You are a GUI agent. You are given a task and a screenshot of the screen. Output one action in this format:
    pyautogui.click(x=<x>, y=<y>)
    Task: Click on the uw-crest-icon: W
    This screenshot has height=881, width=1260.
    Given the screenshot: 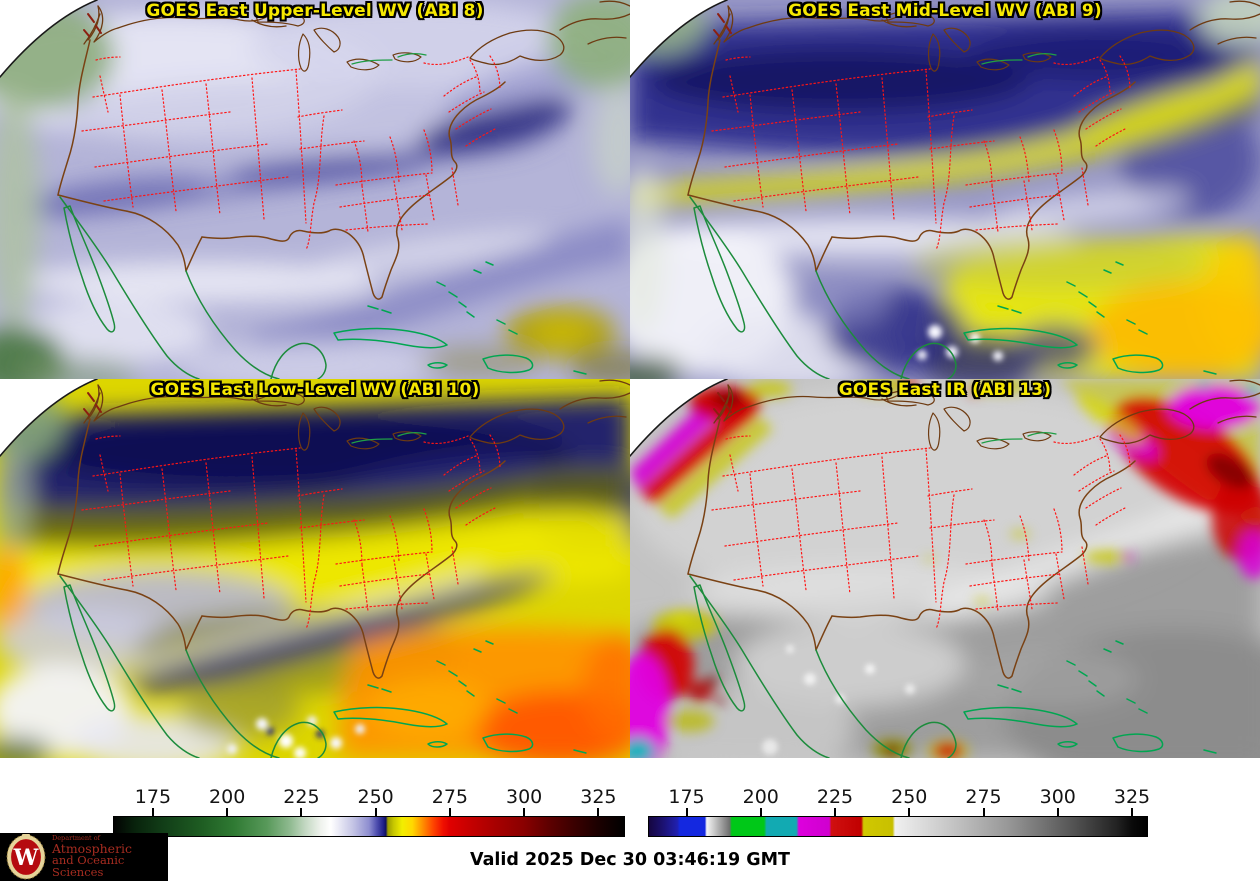 What is the action you would take?
    pyautogui.click(x=26, y=857)
    